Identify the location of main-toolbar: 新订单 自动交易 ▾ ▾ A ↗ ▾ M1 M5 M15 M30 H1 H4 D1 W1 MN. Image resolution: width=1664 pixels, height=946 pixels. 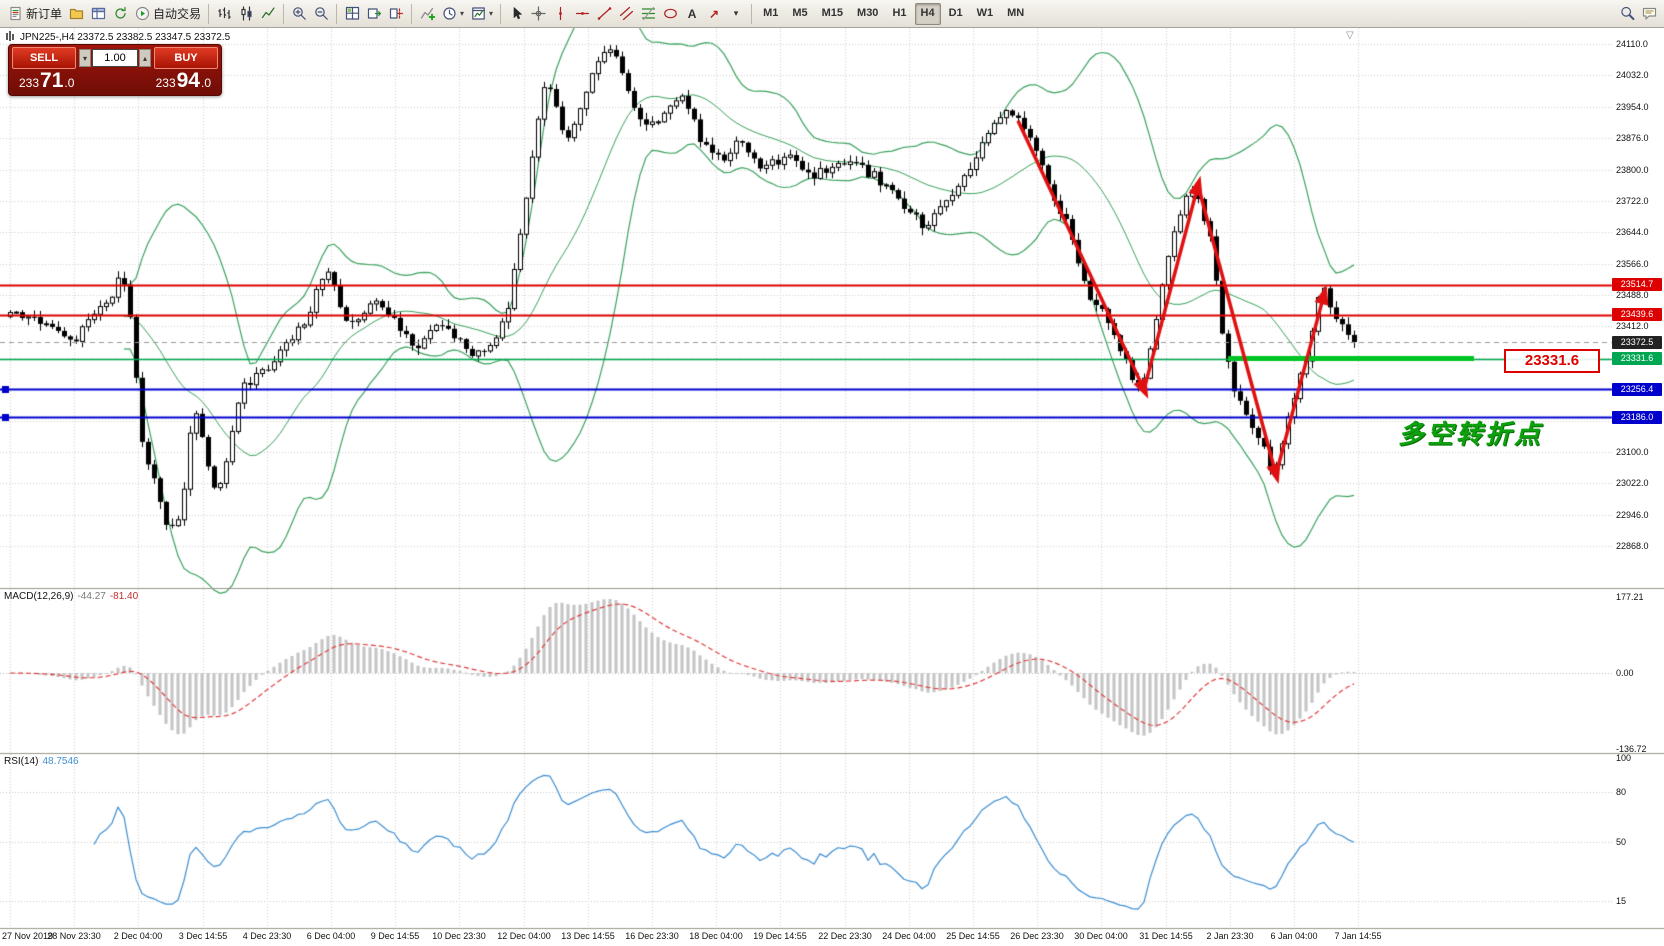
(832, 14).